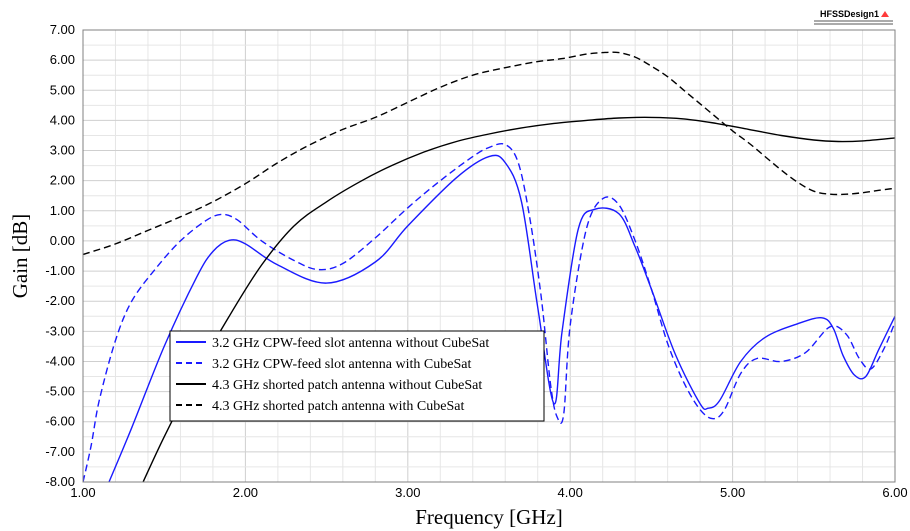 The width and height of the screenshot is (910, 531). What do you see at coordinates (62, 180) in the screenshot?
I see `y-tick-label: 2.00` at bounding box center [62, 180].